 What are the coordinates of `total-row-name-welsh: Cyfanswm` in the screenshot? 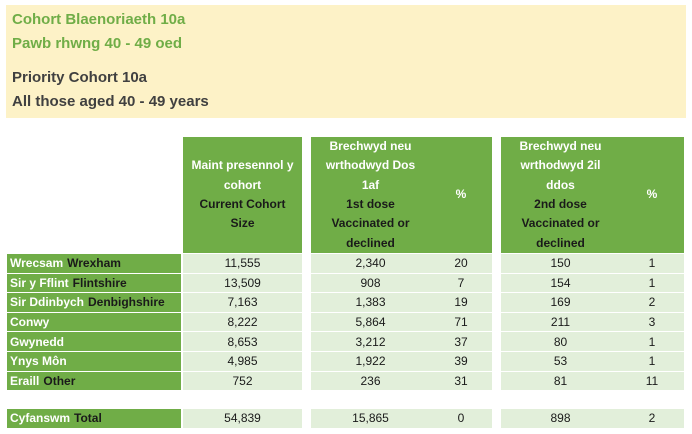 It's located at (40, 418).